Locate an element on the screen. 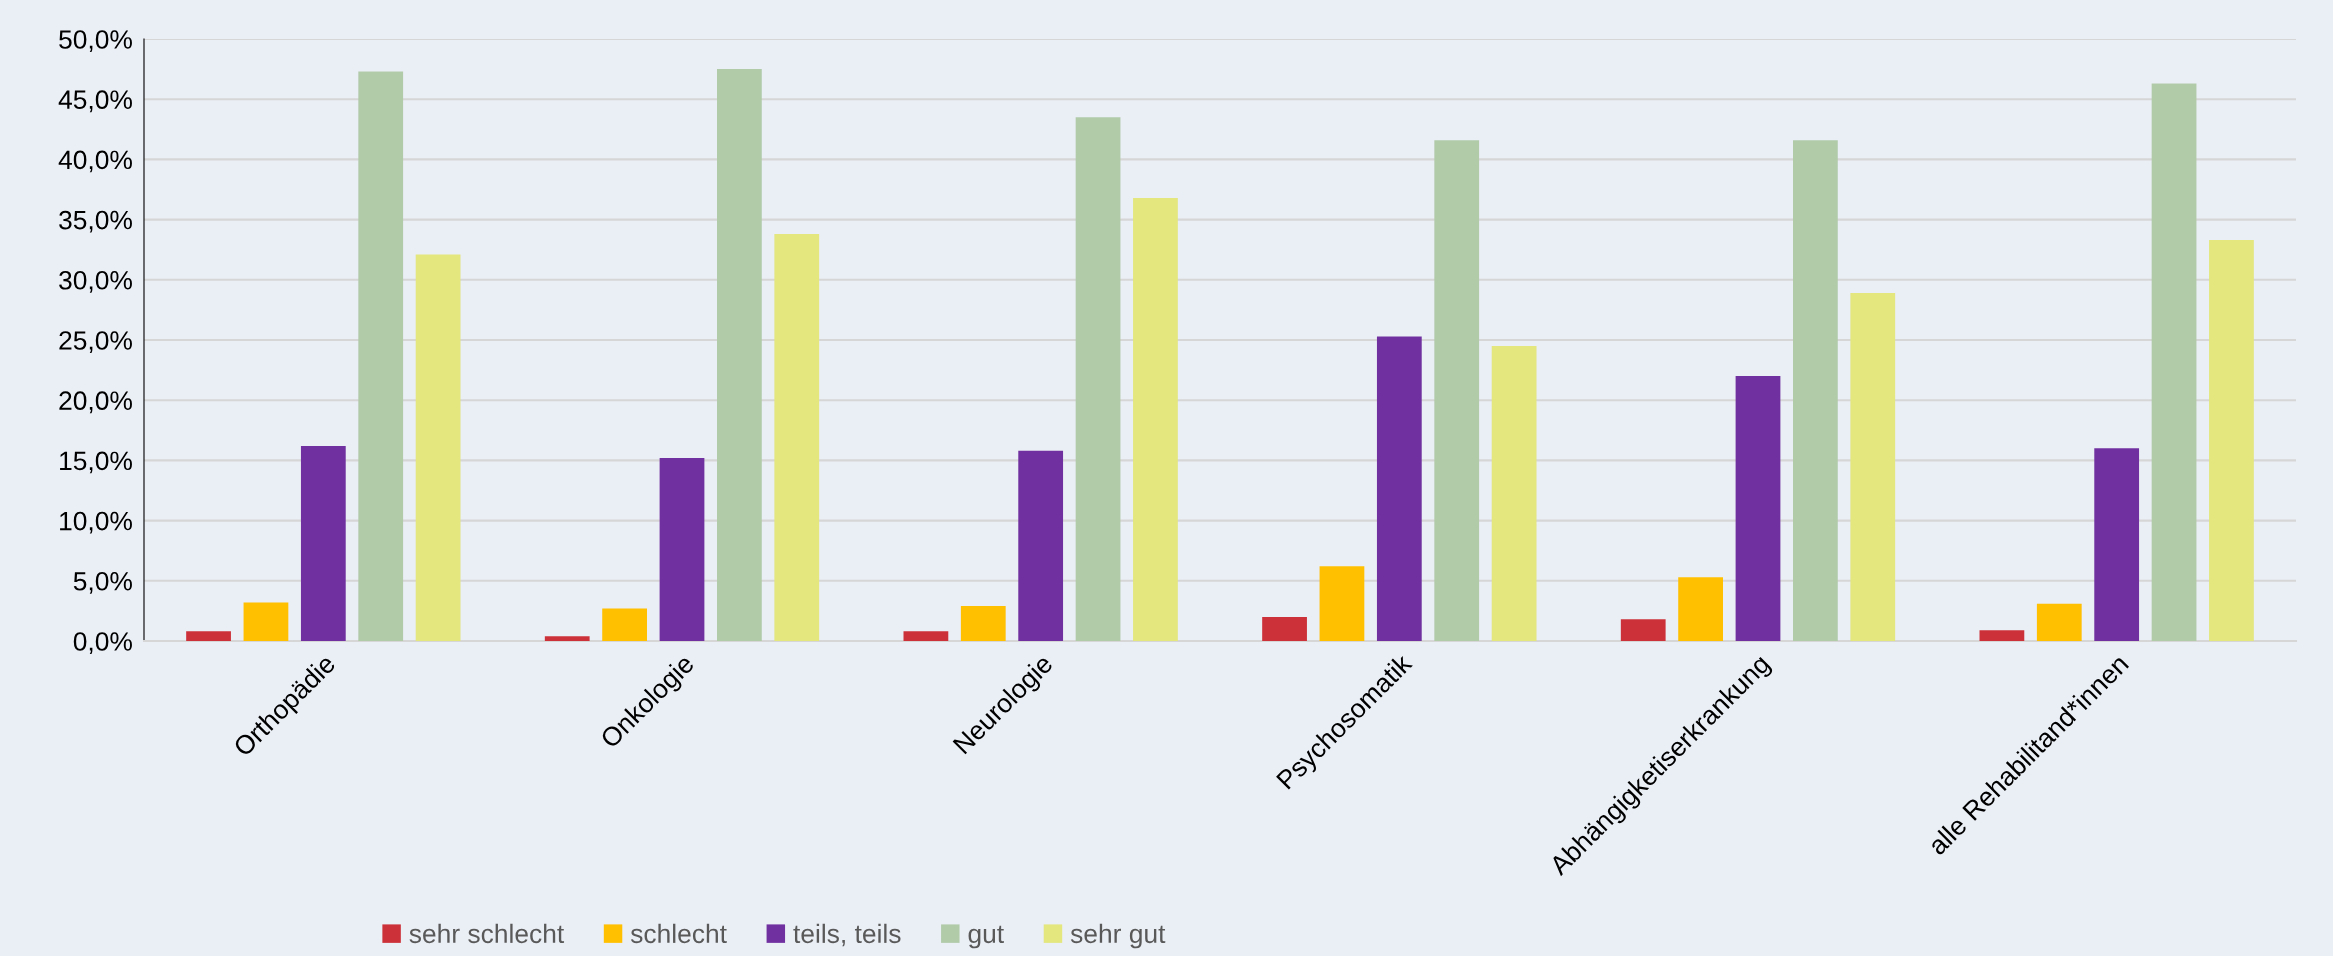  y-tick-label: 5,0% is located at coordinates (102, 582).